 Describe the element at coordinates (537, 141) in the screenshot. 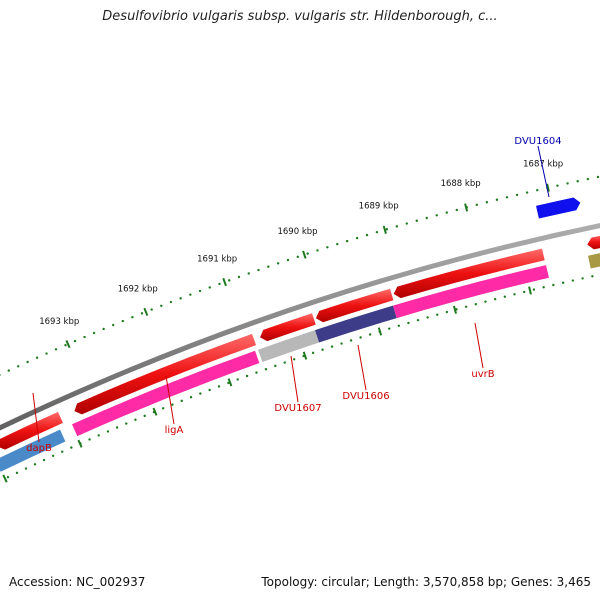

I see `gene-label-dvu1604: DVU1604` at that location.